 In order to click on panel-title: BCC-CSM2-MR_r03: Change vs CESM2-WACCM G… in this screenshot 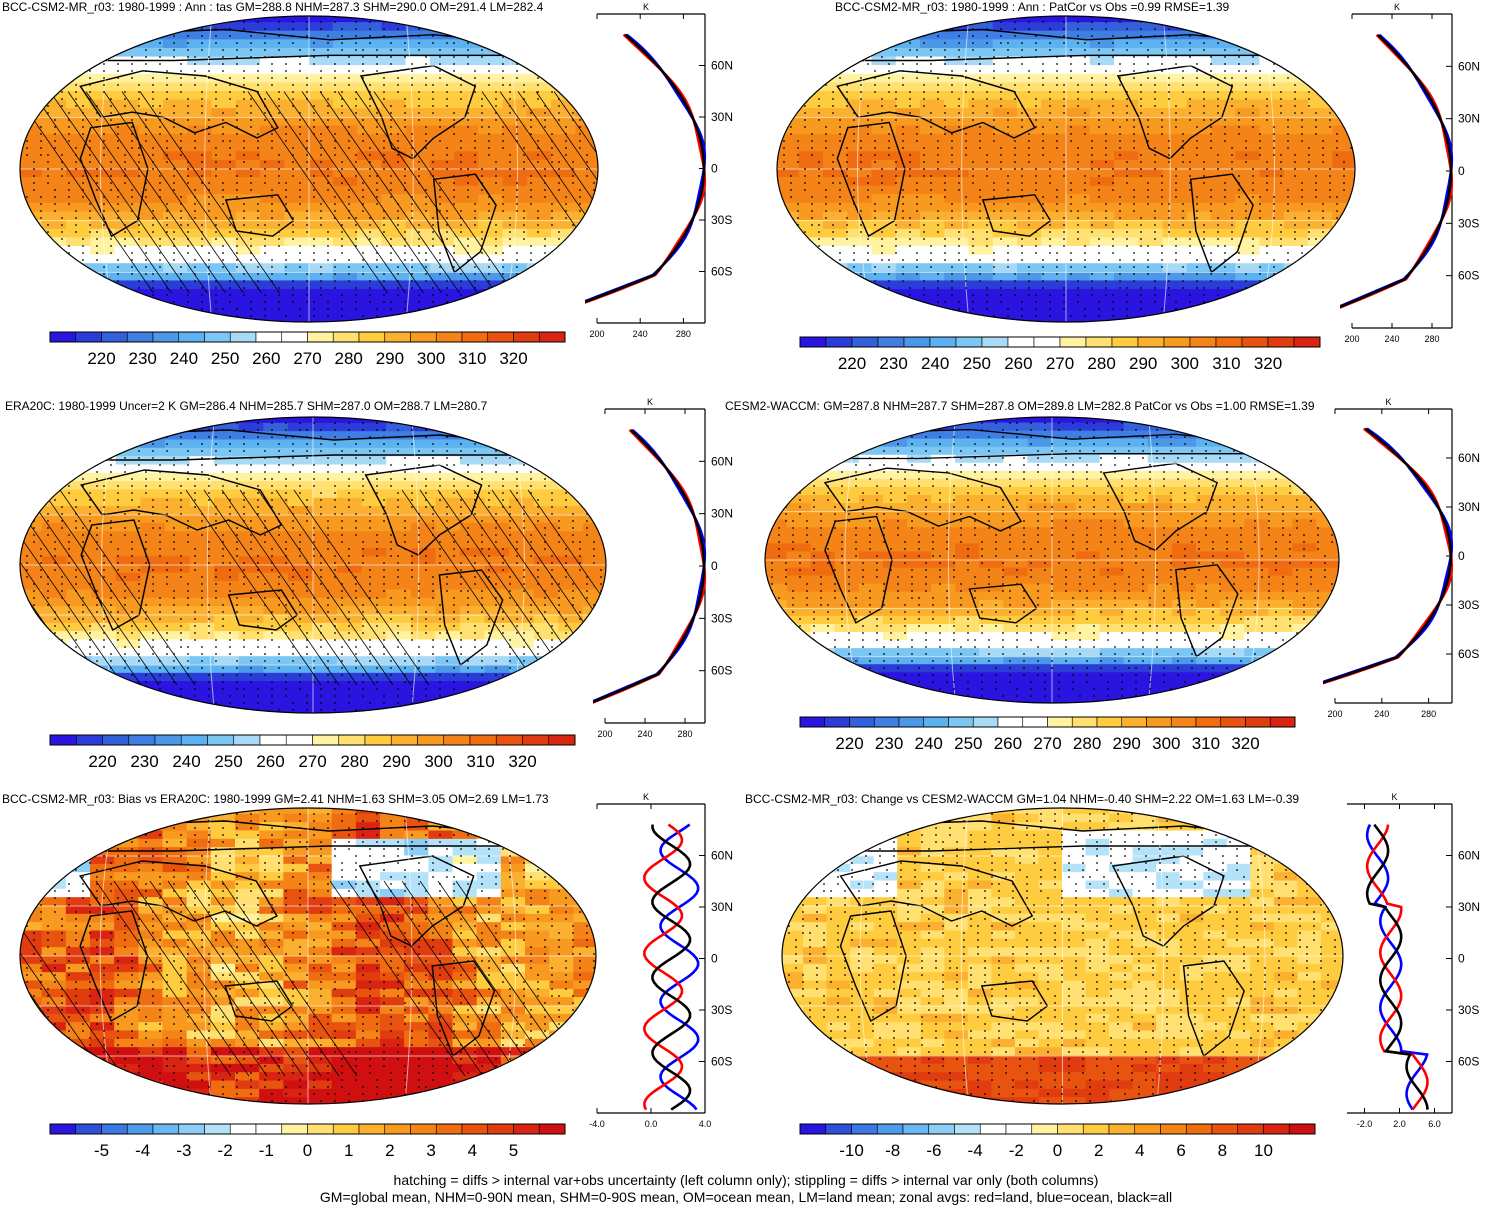, I will do `click(1022, 799)`.